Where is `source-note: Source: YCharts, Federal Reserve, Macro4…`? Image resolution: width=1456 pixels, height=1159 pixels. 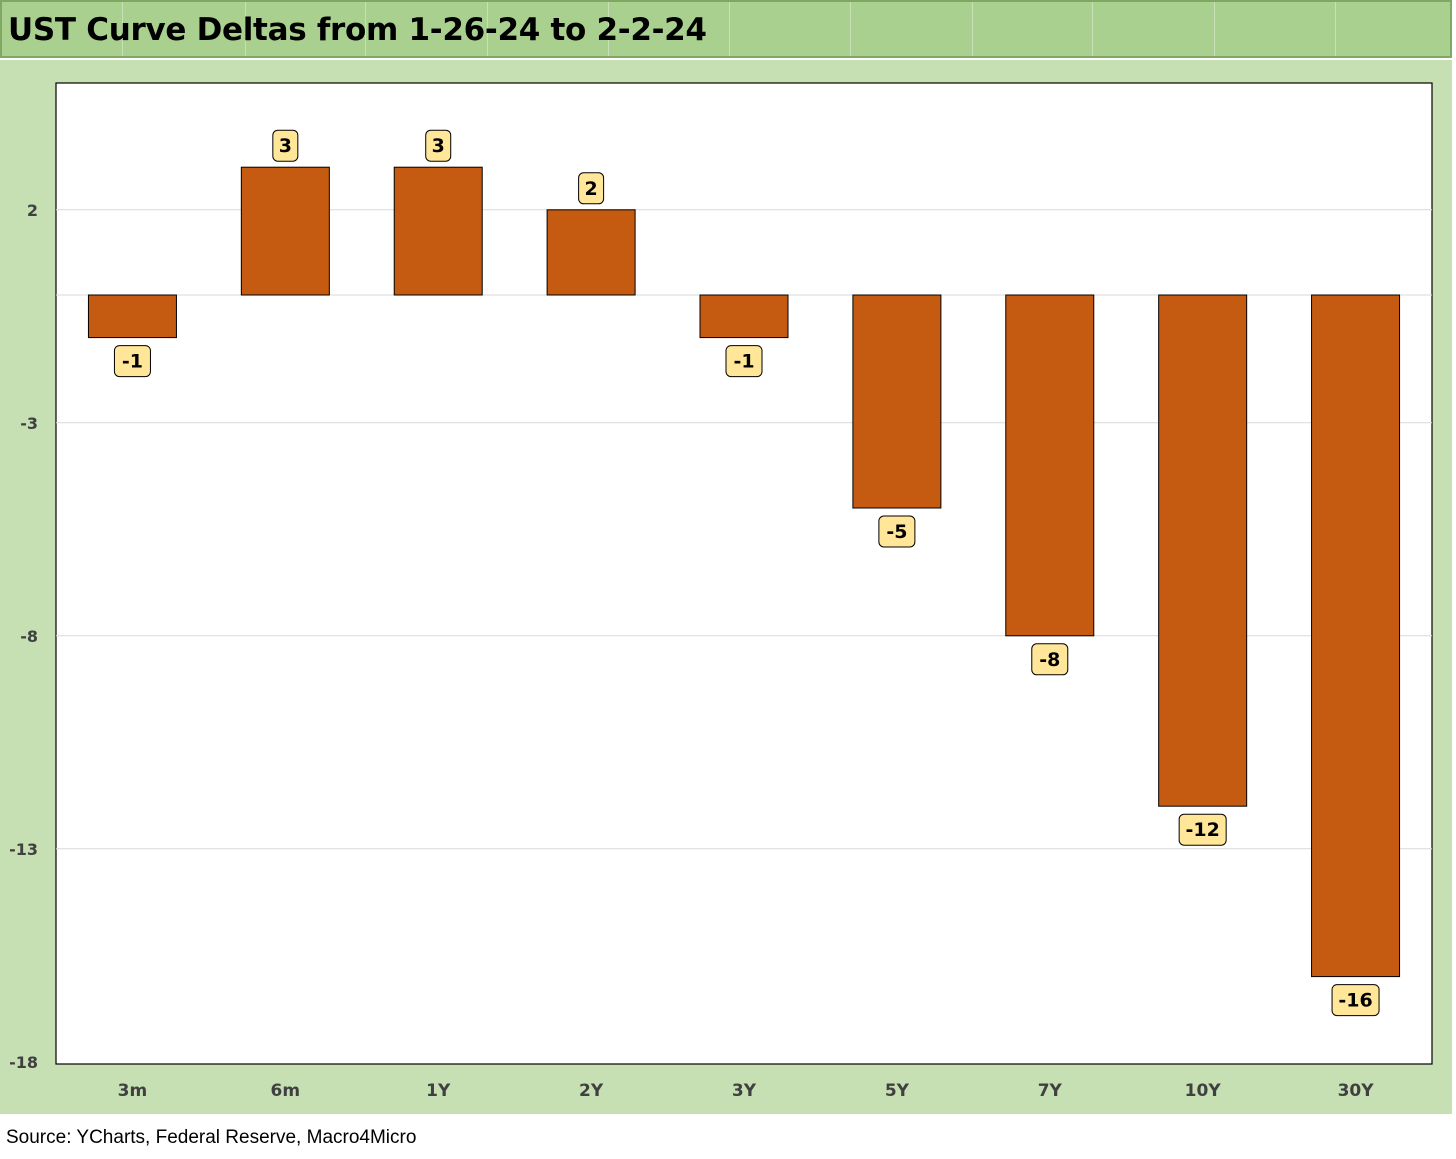
source-note: Source: YCharts, Federal Reserve, Macro4… is located at coordinates (211, 1137).